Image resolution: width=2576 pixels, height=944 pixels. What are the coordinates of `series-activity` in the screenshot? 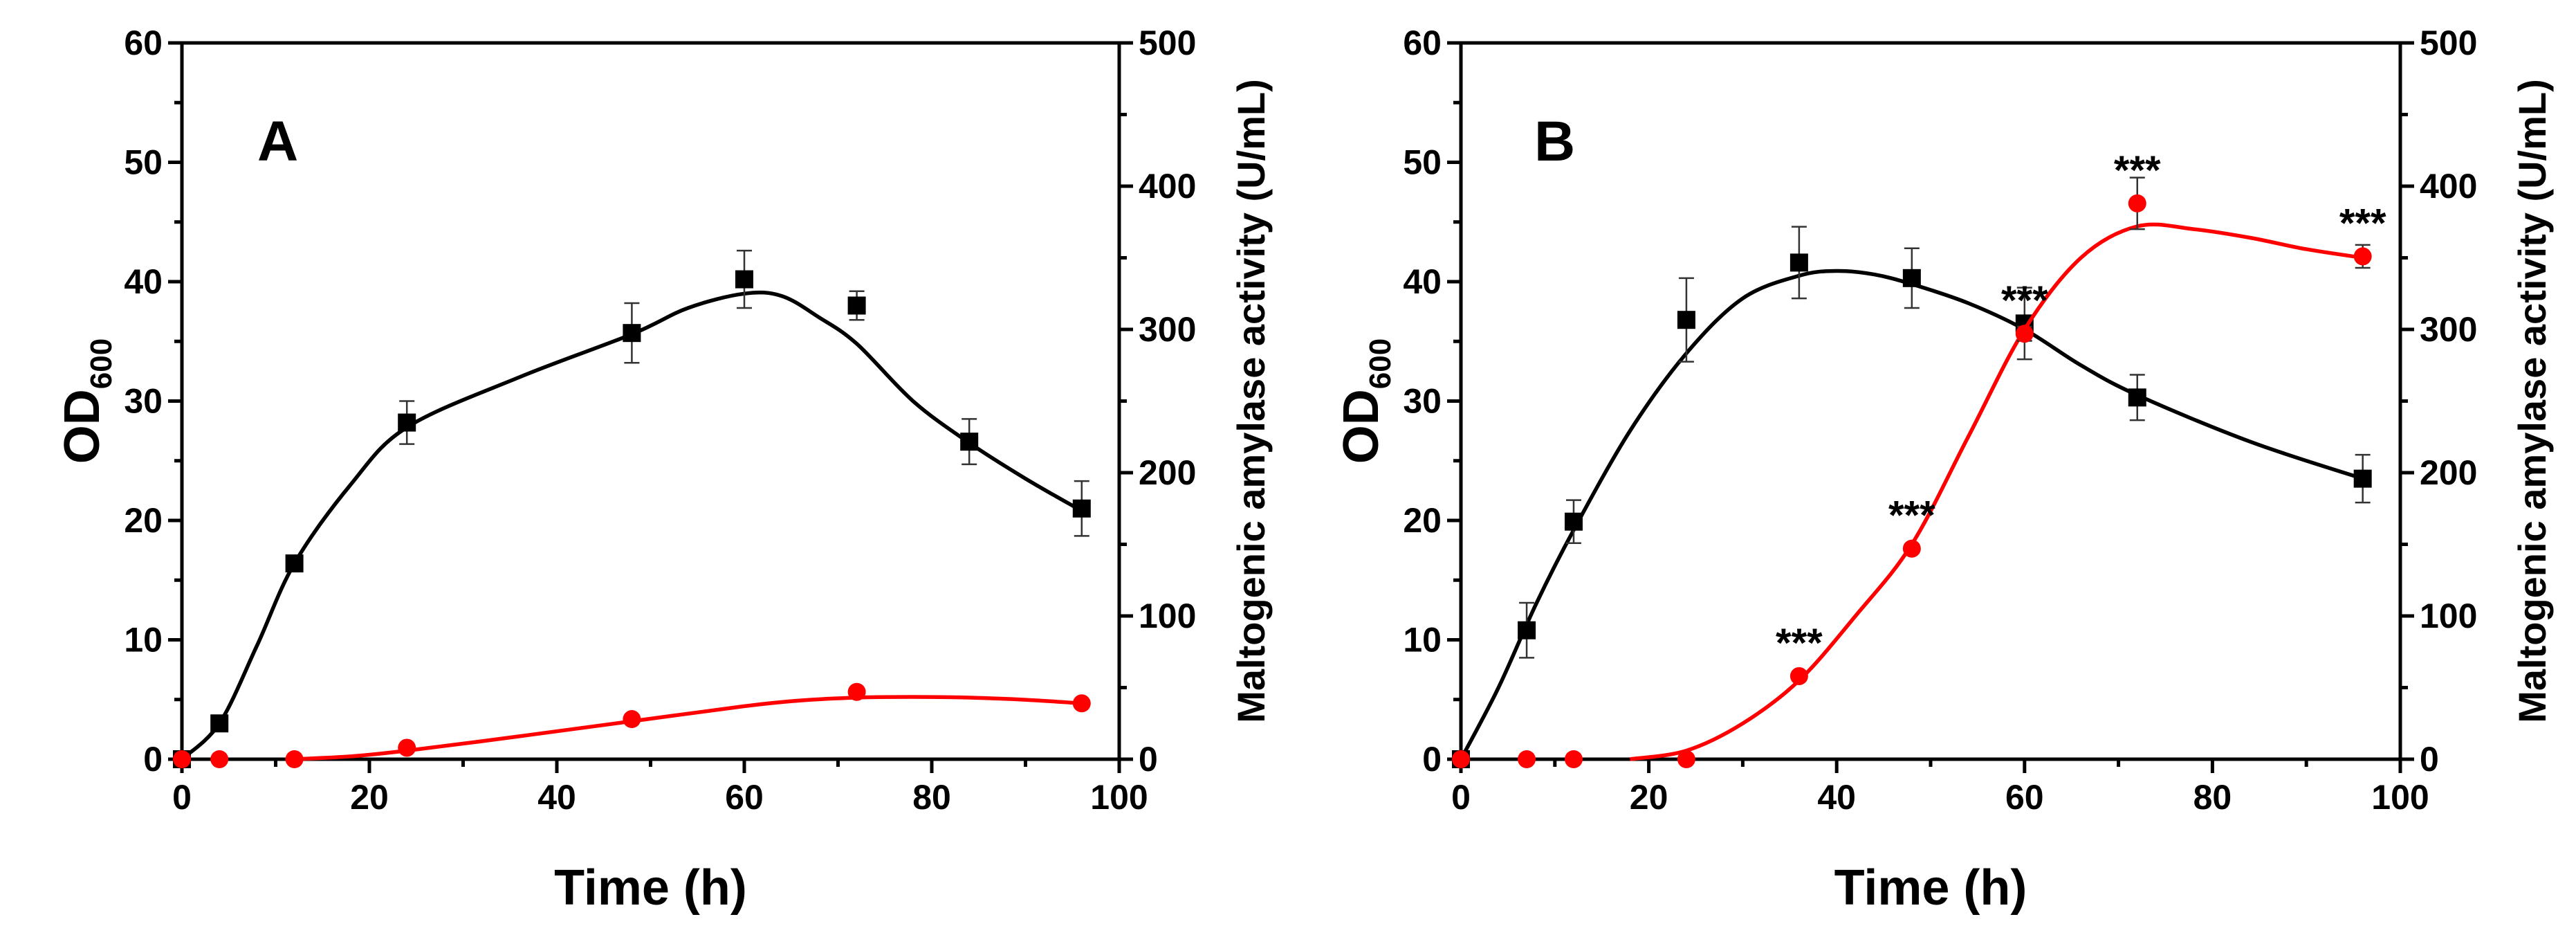 It's located at (632, 725).